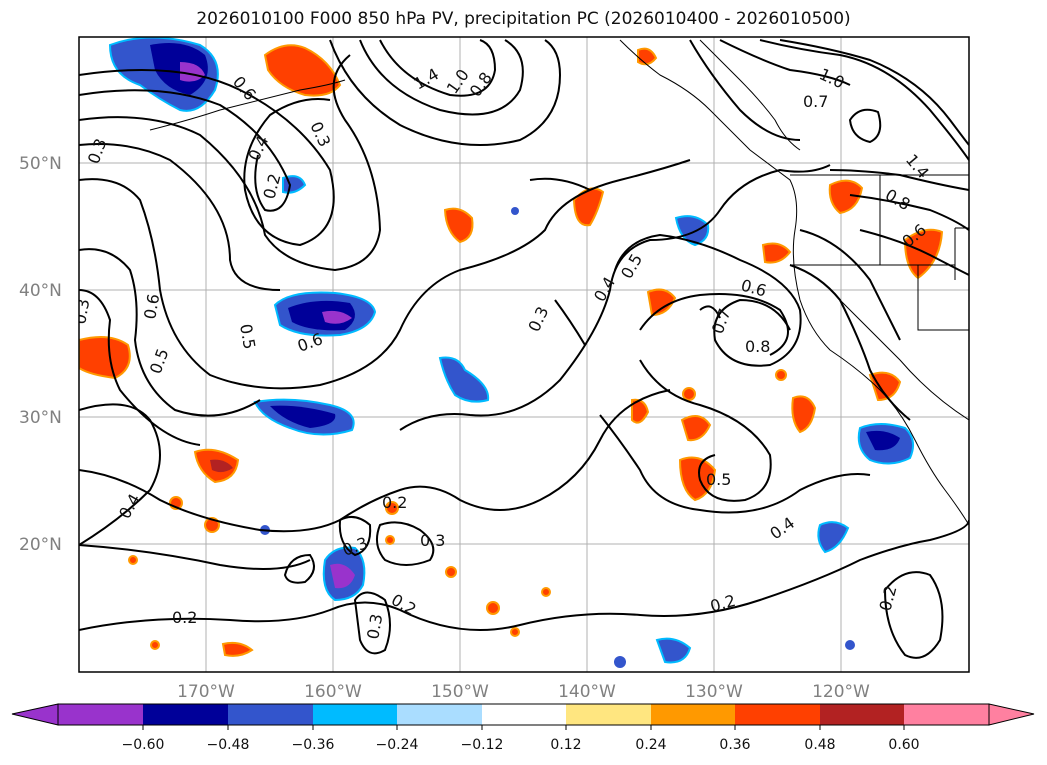  I want to click on contour-label: 0.7, so click(815, 101).